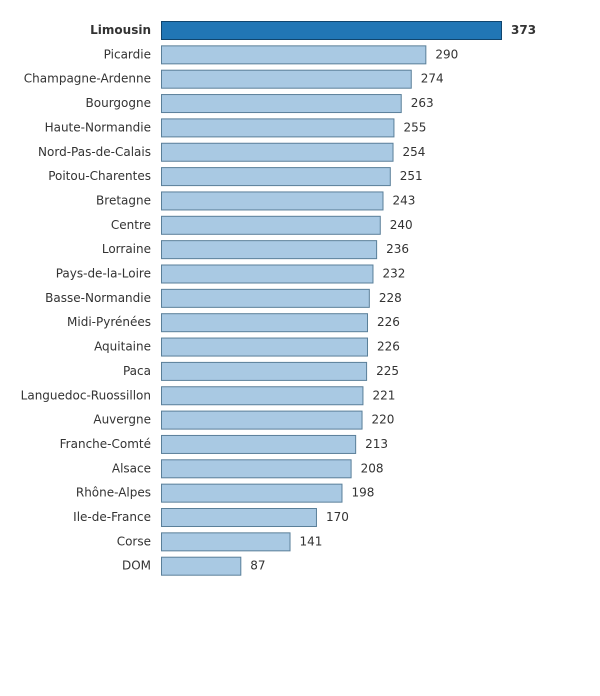 Image resolution: width=600 pixels, height=696 pixels. What do you see at coordinates (388, 347) in the screenshot?
I see `value-label-13: 226` at bounding box center [388, 347].